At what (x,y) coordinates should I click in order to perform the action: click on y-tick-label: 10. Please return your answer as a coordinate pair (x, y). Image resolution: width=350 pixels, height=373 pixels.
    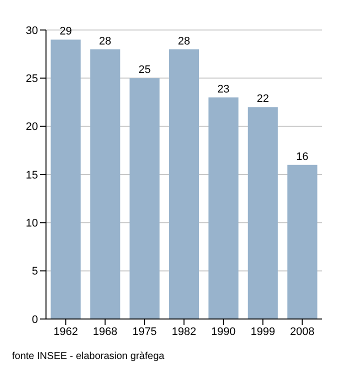
    Looking at the image, I should click on (32, 224).